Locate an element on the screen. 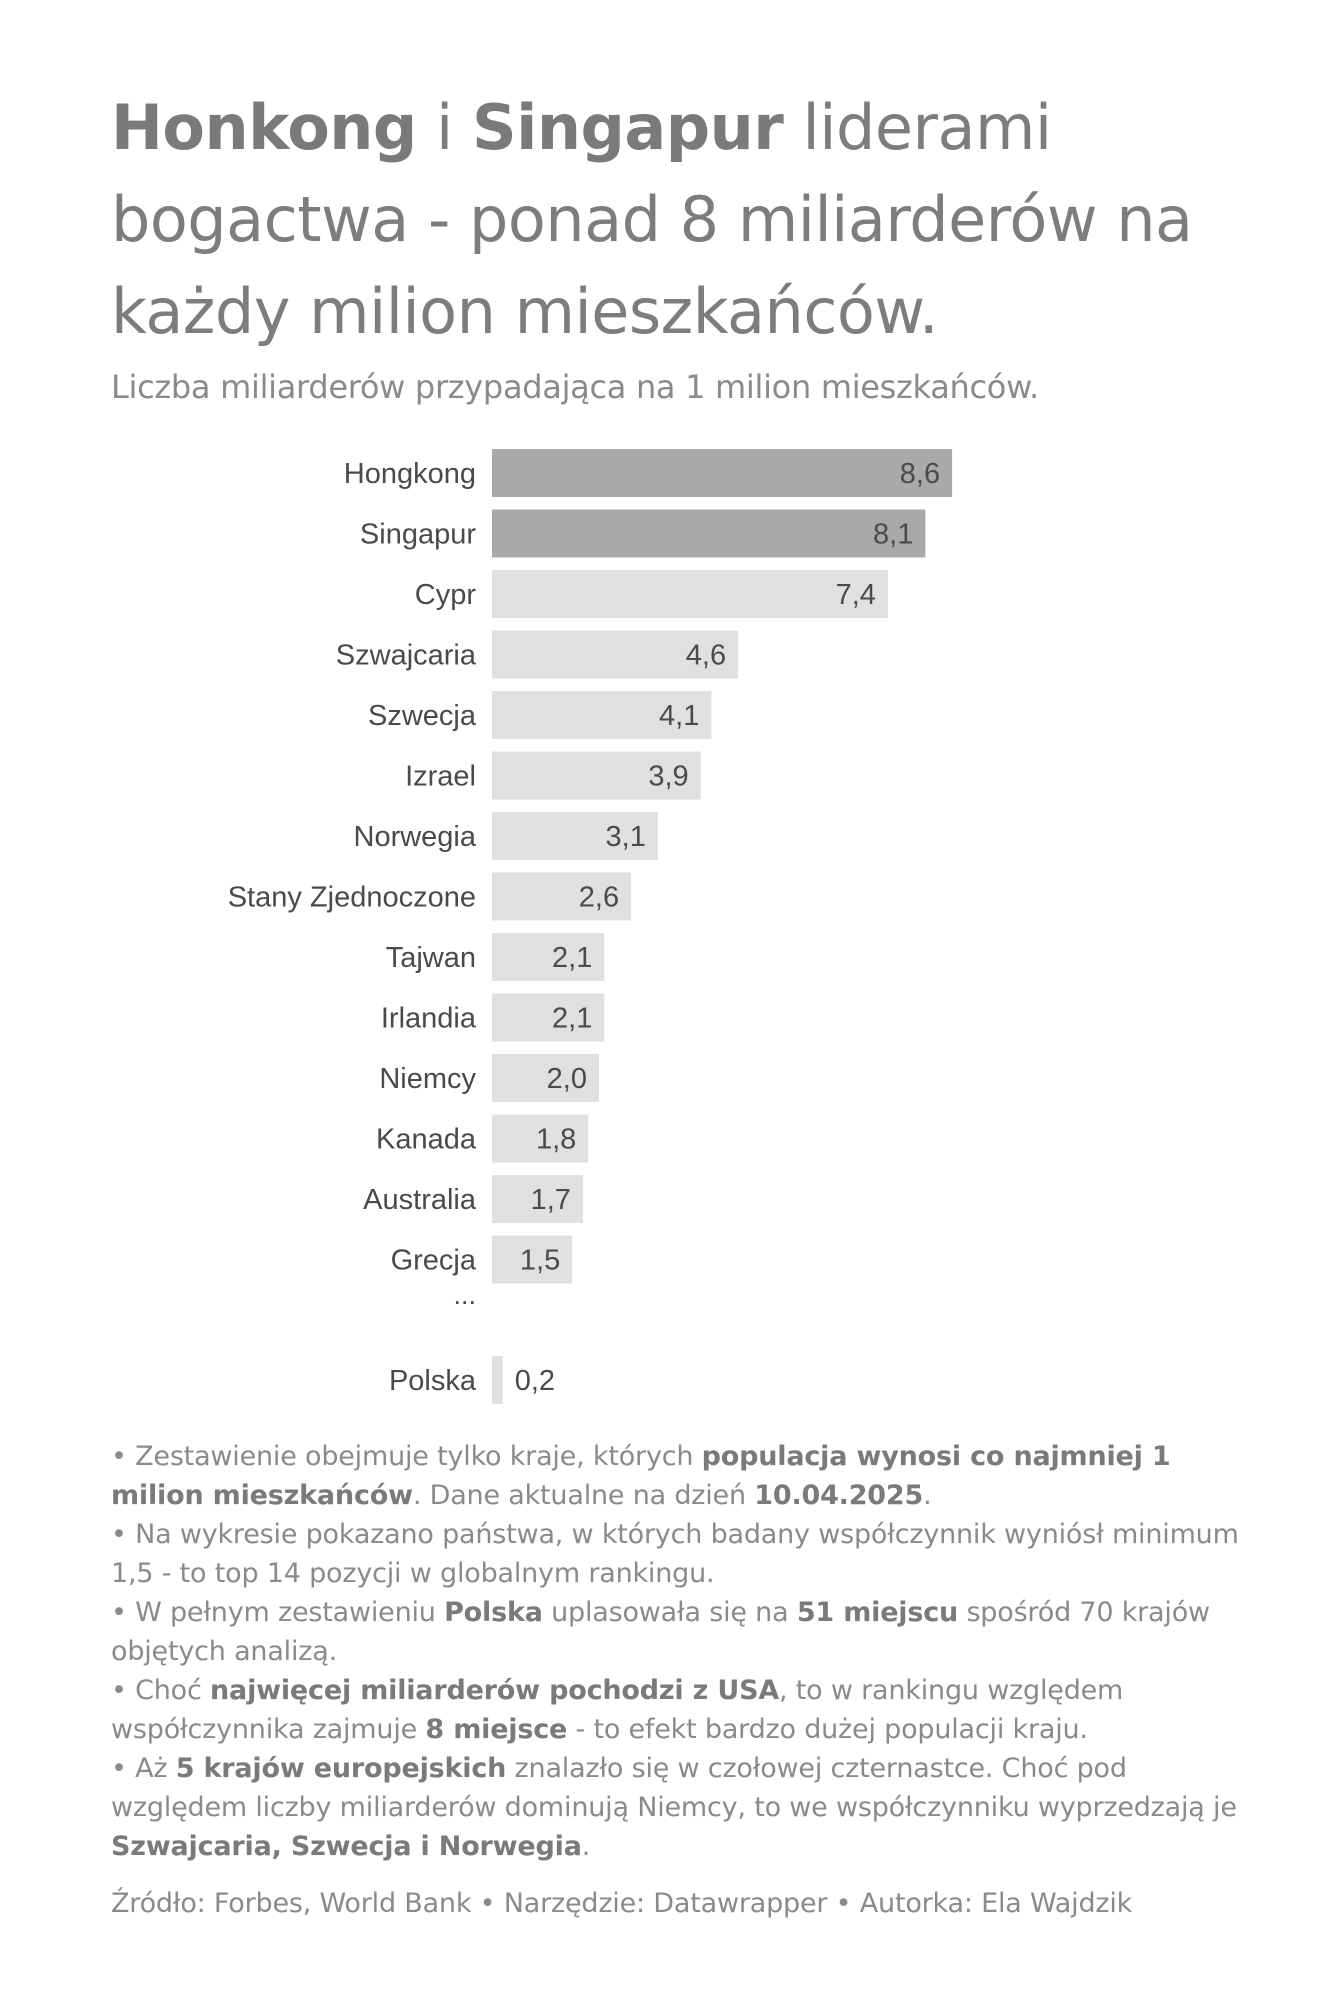  category-label: Szwecja is located at coordinates (422, 716).